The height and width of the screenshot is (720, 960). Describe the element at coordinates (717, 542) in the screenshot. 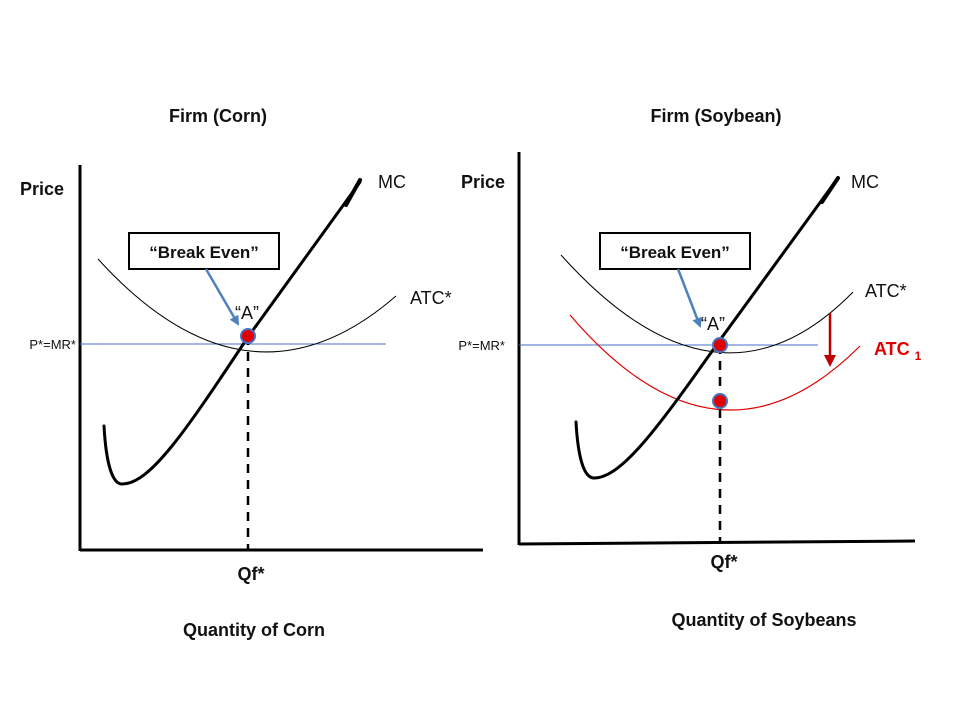

I see `right-x-axis` at that location.